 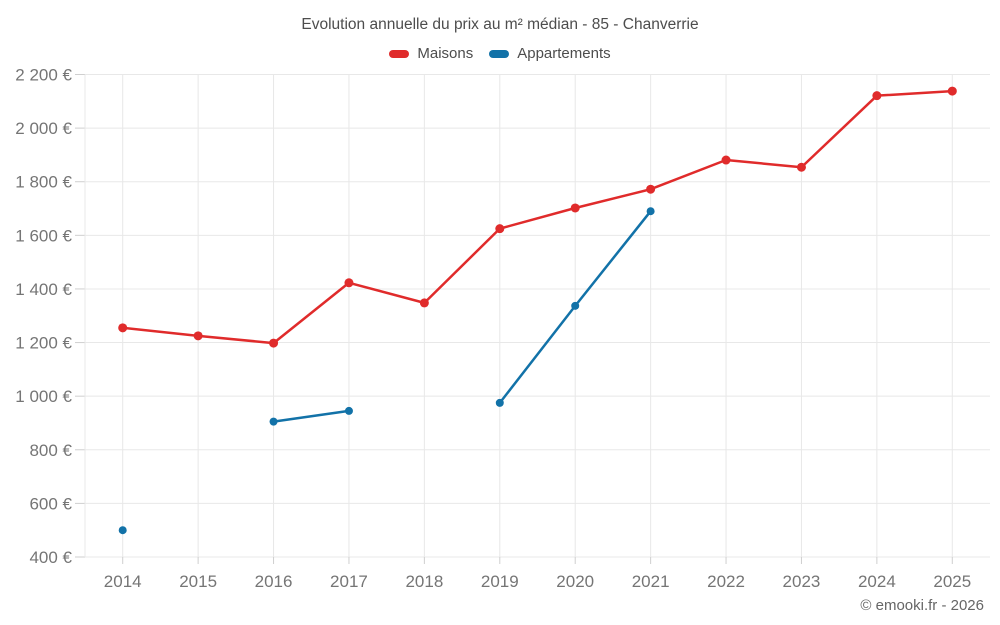 I want to click on x-tick-label-2021: 2021, so click(x=651, y=581).